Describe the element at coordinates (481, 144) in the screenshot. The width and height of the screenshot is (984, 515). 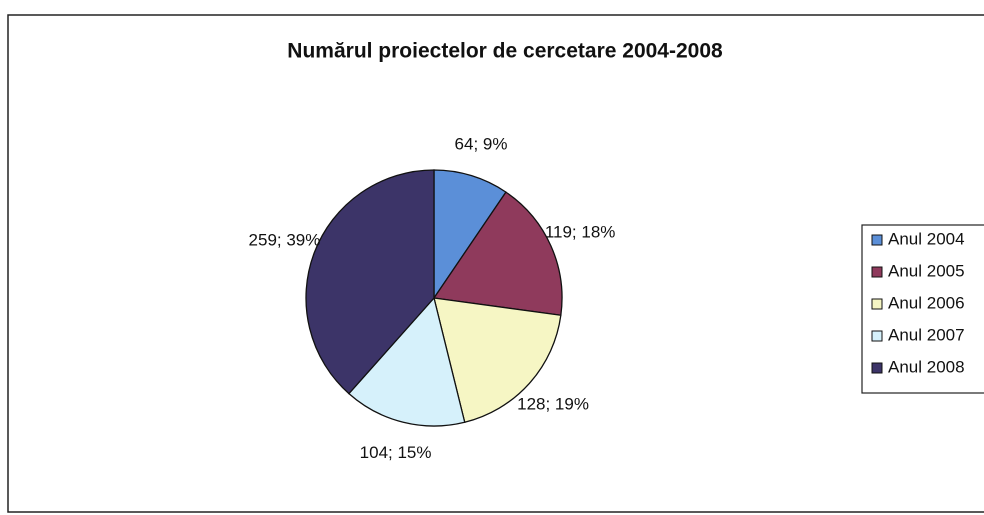
I see `data-label: 64; 9%` at that location.